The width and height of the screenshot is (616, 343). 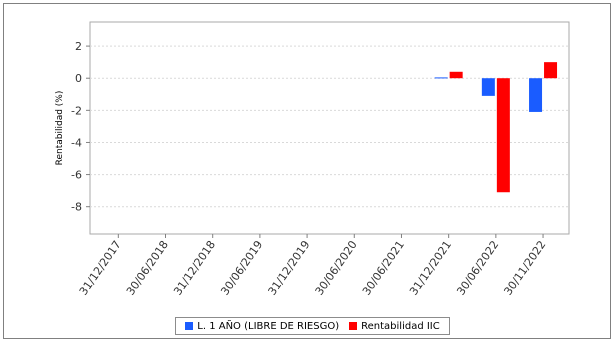 What do you see at coordinates (477, 267) in the screenshot?
I see `x-tick-label: 30/06/2022` at bounding box center [477, 267].